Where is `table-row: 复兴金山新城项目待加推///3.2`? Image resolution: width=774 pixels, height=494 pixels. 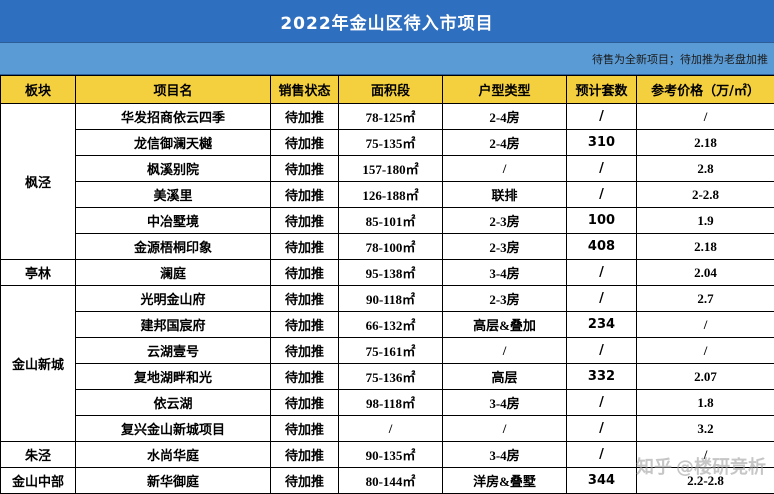
table-row: 复兴金山新城项目待加推///3.2 is located at coordinates (387, 429).